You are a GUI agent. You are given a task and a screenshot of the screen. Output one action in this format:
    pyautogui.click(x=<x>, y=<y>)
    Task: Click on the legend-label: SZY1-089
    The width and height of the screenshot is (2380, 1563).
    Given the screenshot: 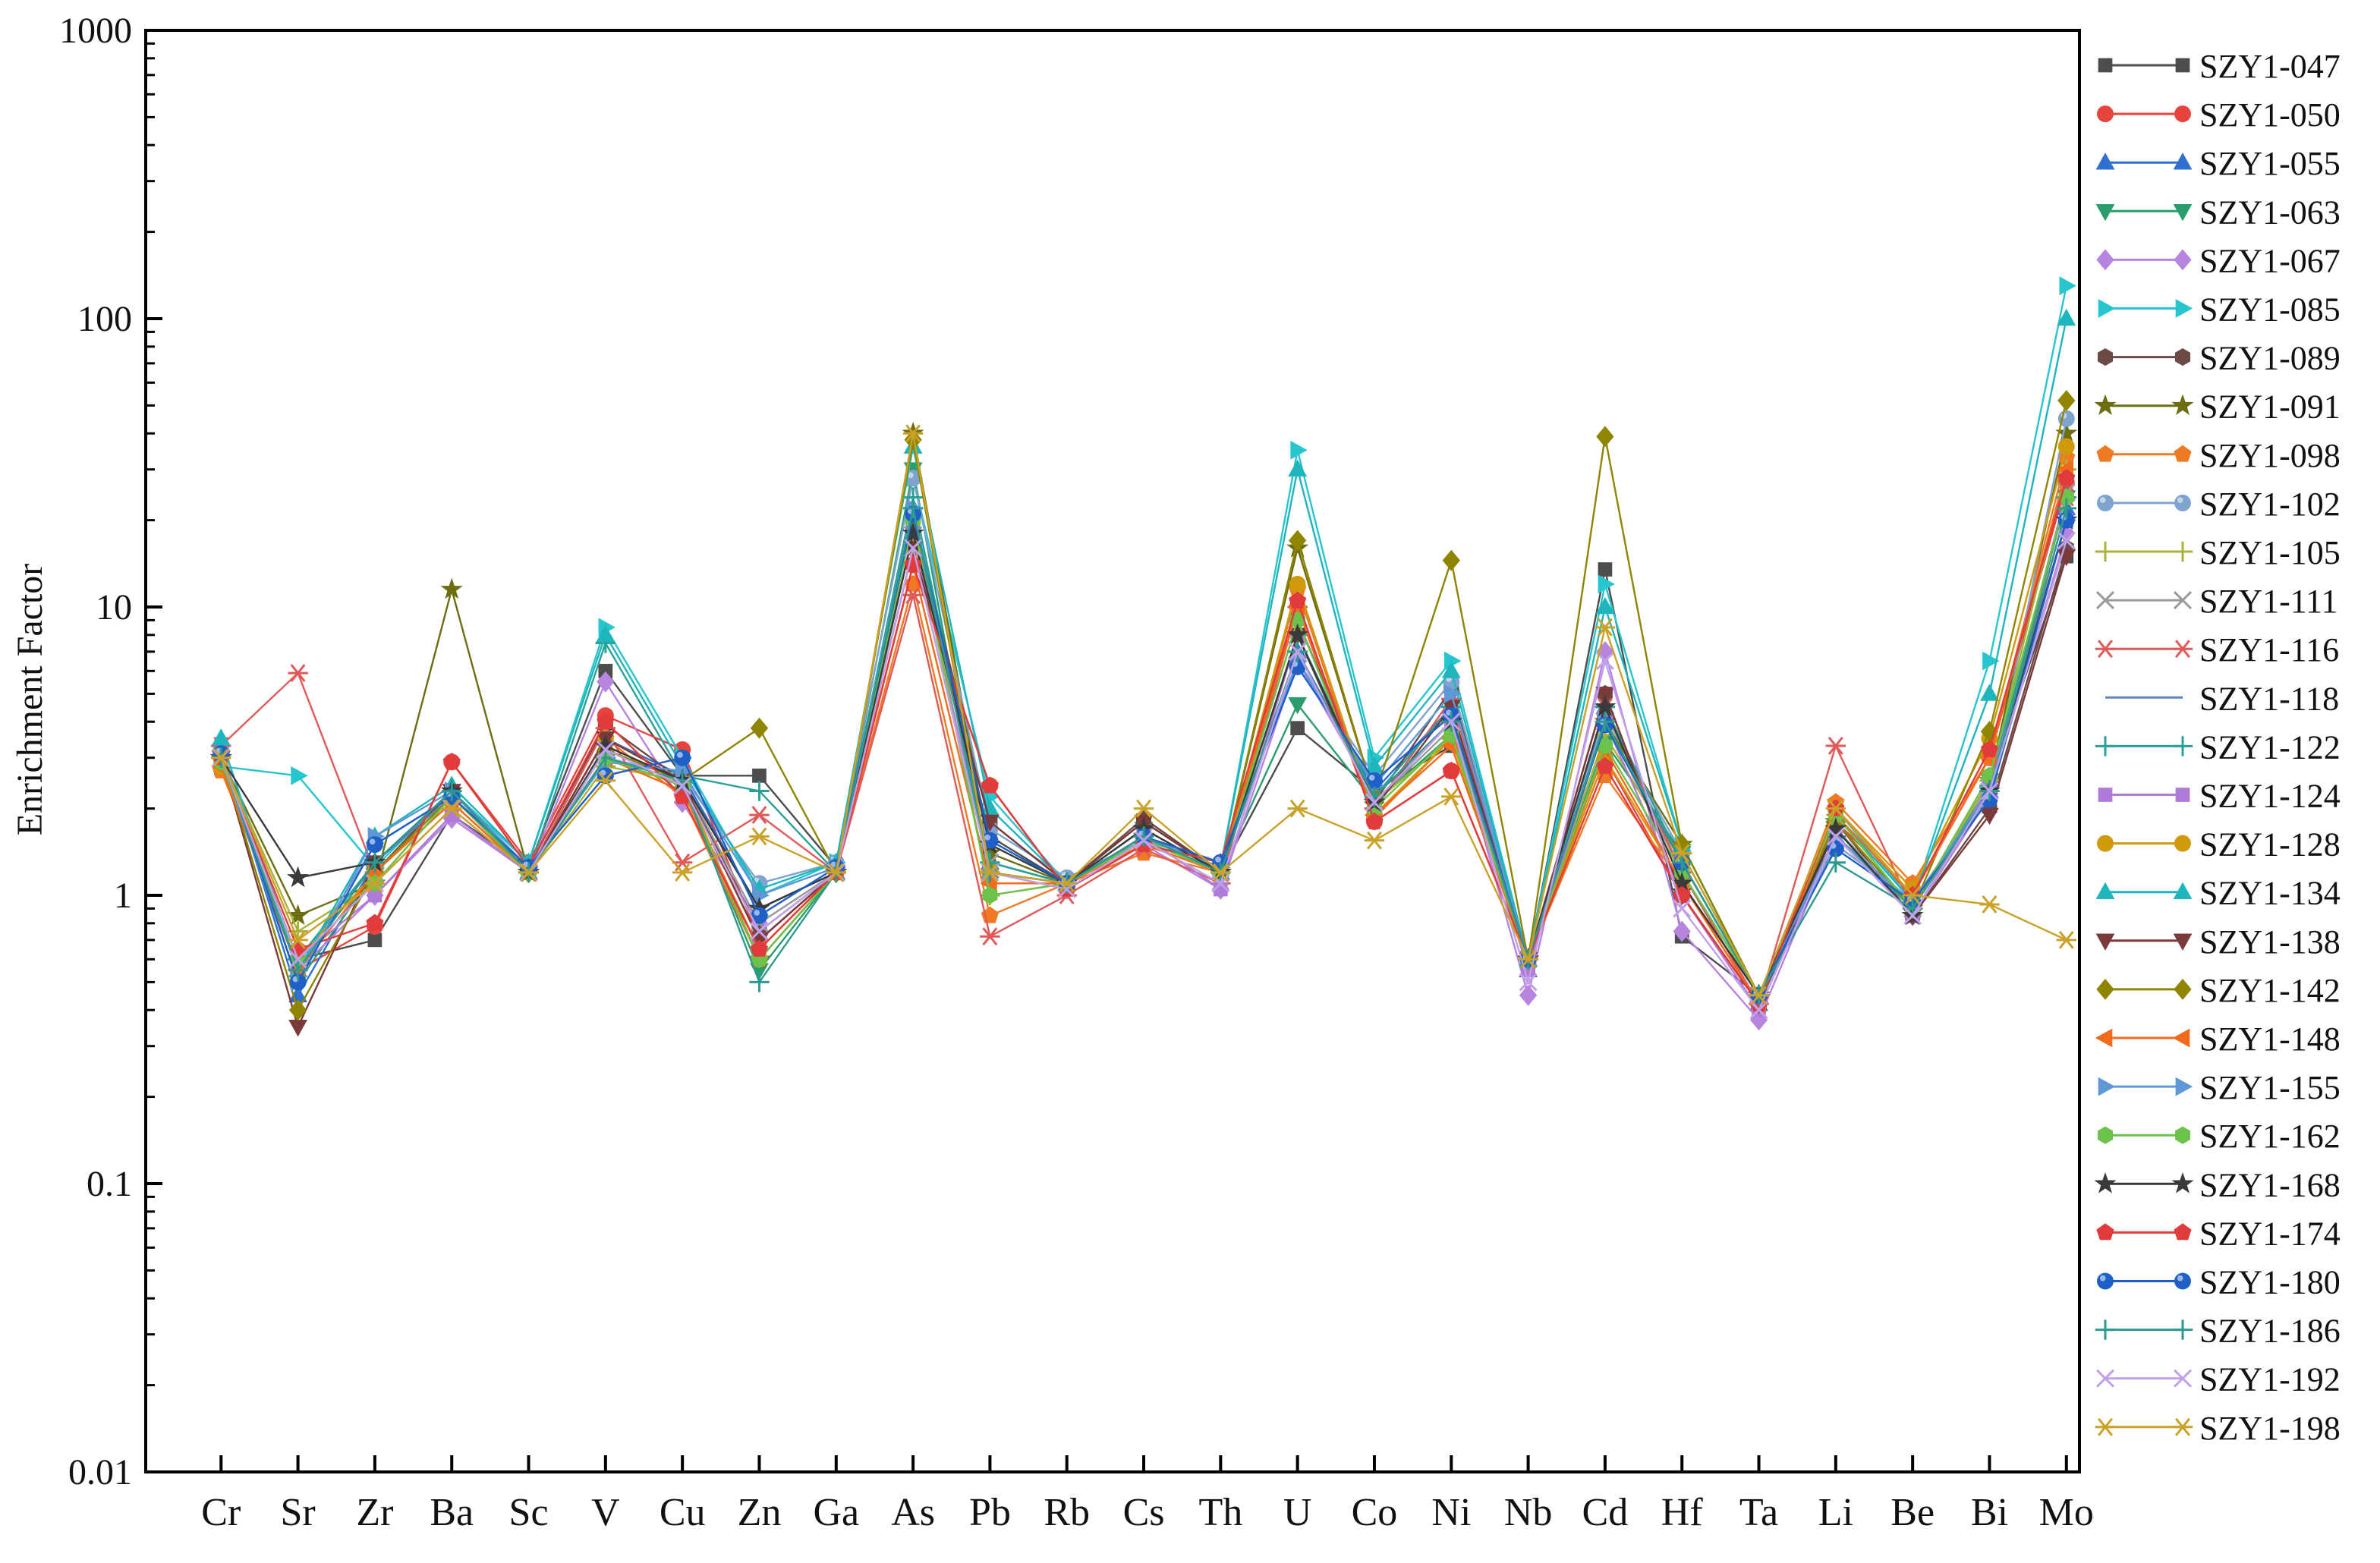 What is the action you would take?
    pyautogui.click(x=2270, y=358)
    